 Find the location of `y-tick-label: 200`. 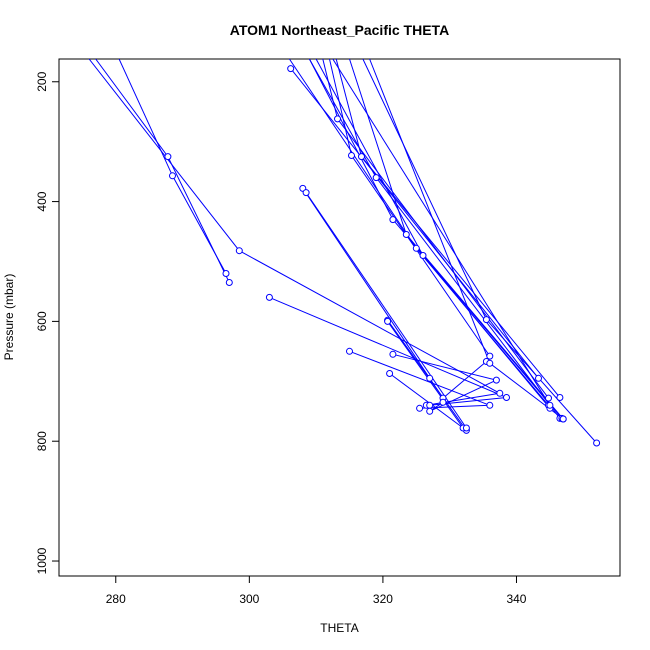

y-tick-label: 200 is located at coordinates (42, 81).